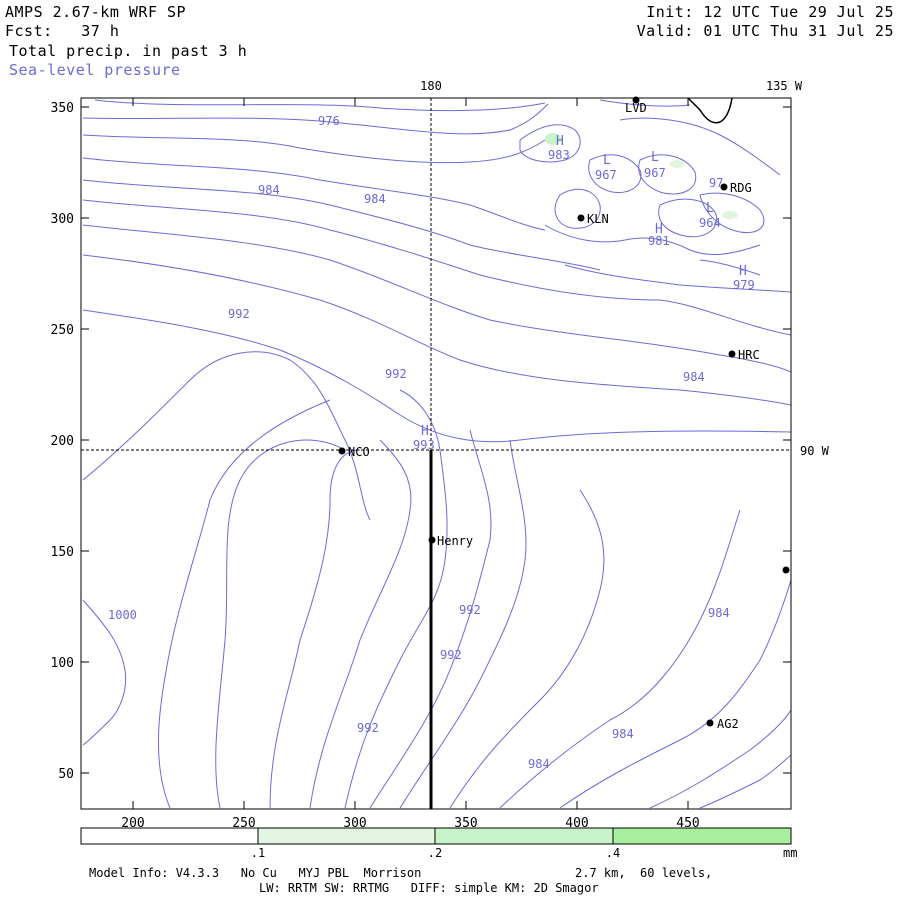 The width and height of the screenshot is (900, 900). I want to click on model-info-line1-right: 2.7 km, 60 levels,, so click(643, 873).